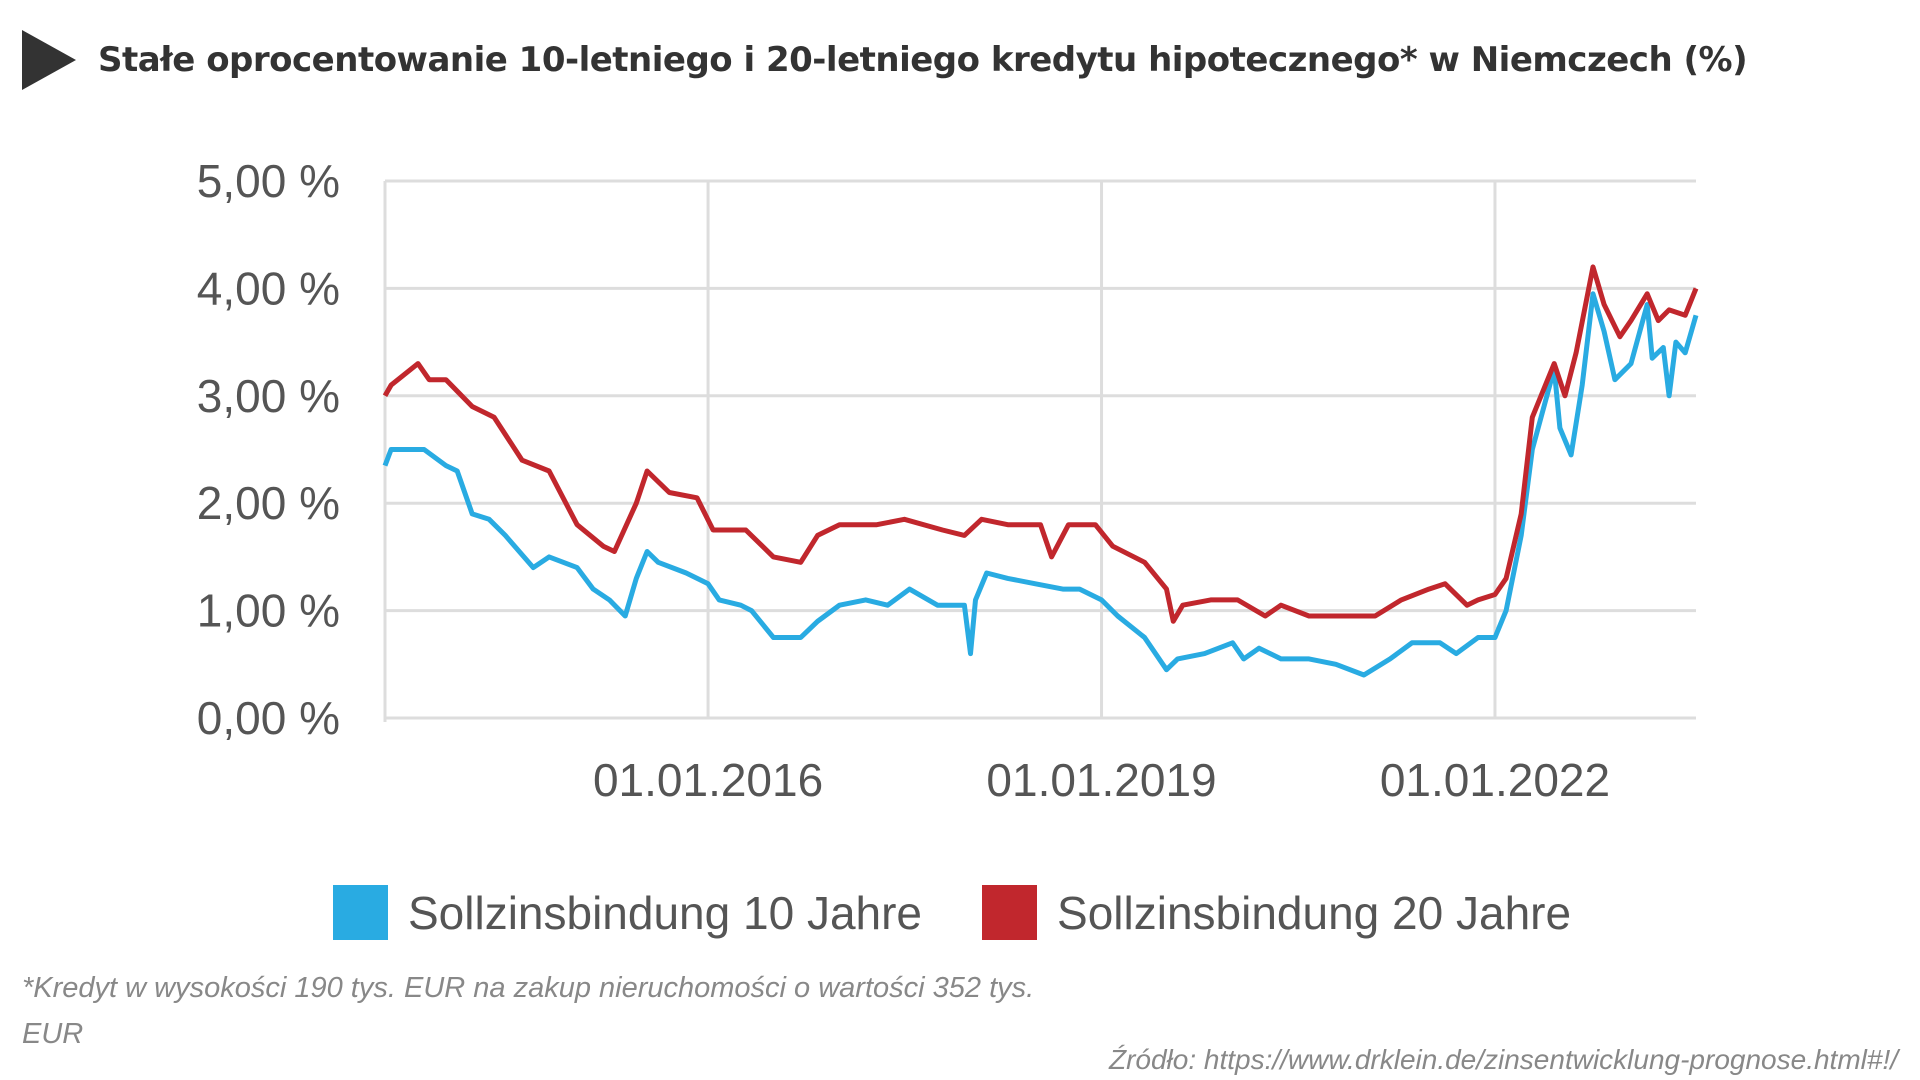  I want to click on y-tick-label: 1,00 %, so click(268, 611).